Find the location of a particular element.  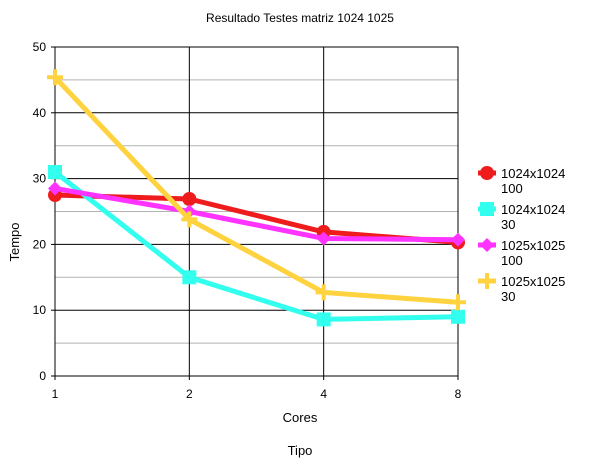

x-axis-label: Cores is located at coordinates (300, 417).